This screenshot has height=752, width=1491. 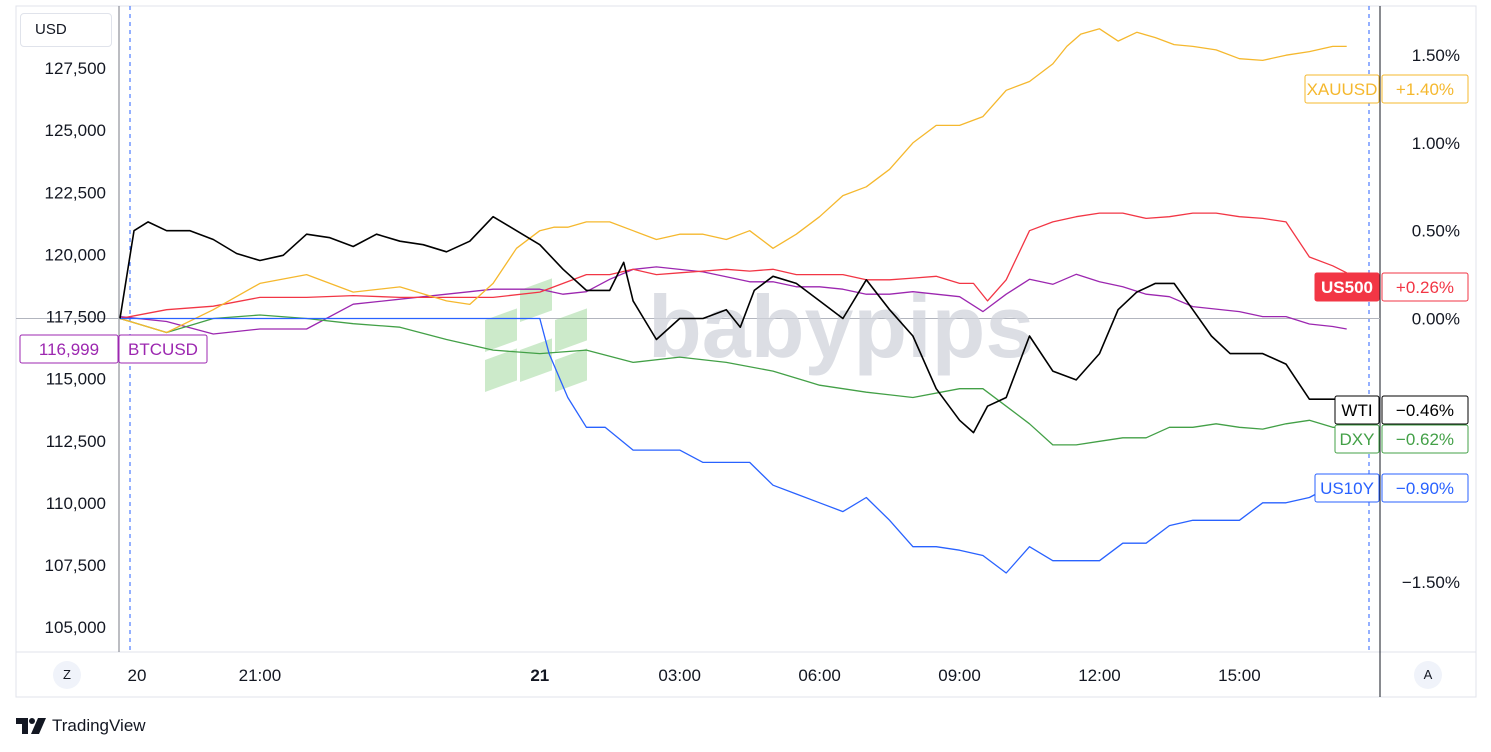 What do you see at coordinates (1425, 488) in the screenshot?
I see `series-tag-value: −0.90%` at bounding box center [1425, 488].